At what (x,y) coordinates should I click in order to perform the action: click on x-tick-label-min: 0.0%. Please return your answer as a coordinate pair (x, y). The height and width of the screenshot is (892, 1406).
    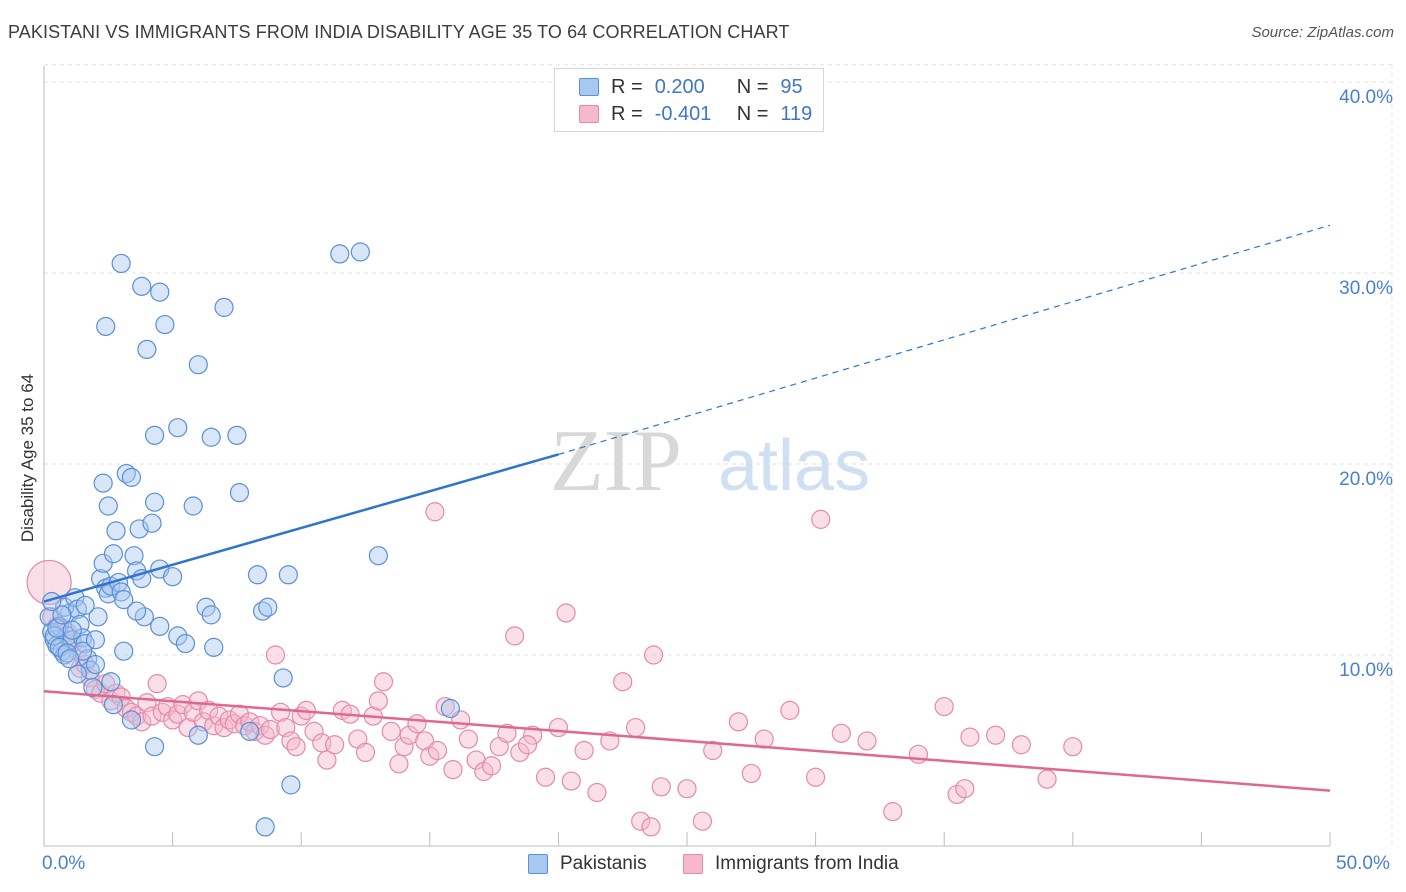
    Looking at the image, I should click on (64, 863).